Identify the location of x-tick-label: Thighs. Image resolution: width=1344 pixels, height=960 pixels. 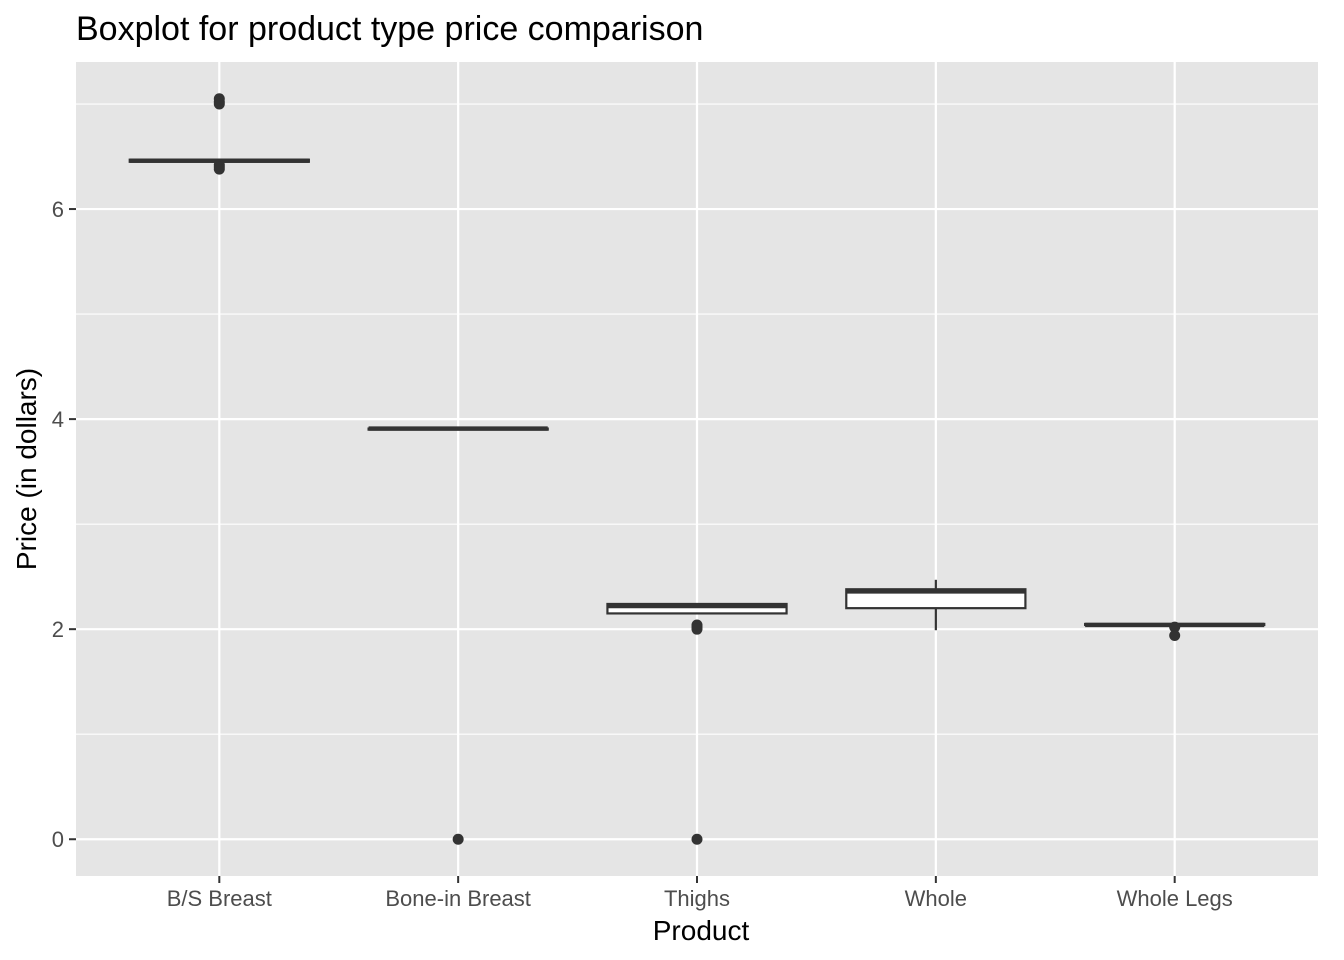
(697, 898).